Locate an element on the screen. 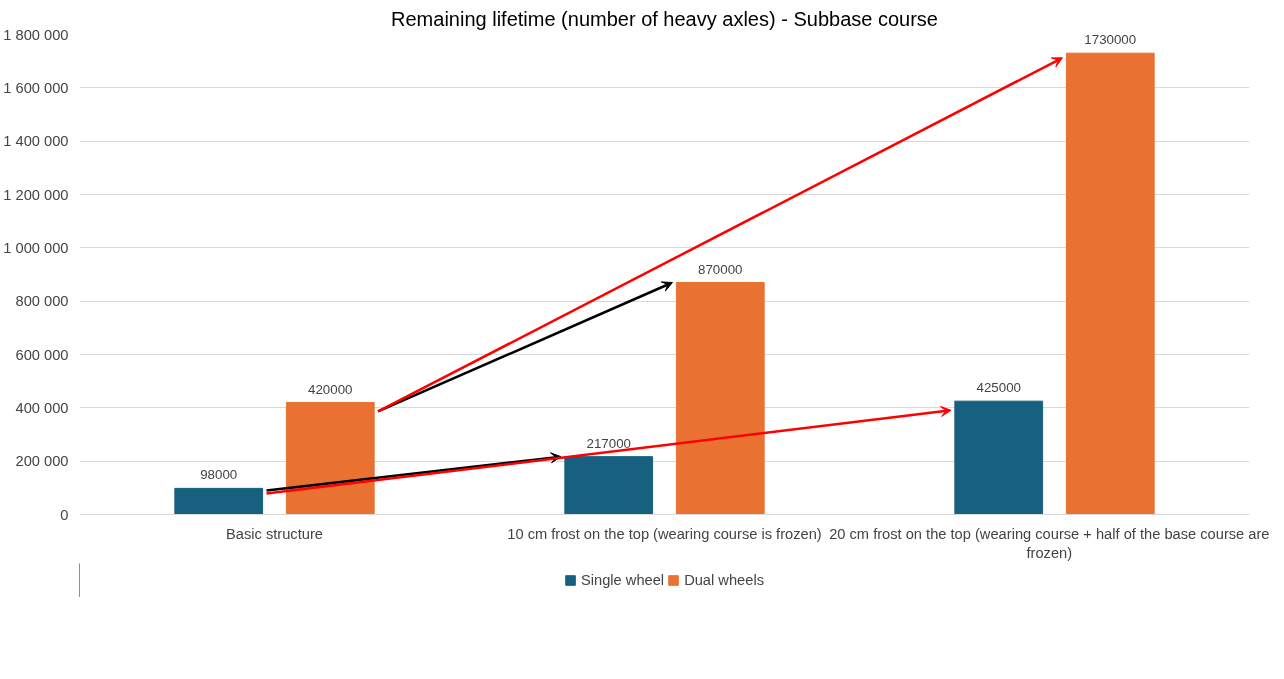 The width and height of the screenshot is (1284, 679). legend-label: Dual wheels is located at coordinates (724, 580).